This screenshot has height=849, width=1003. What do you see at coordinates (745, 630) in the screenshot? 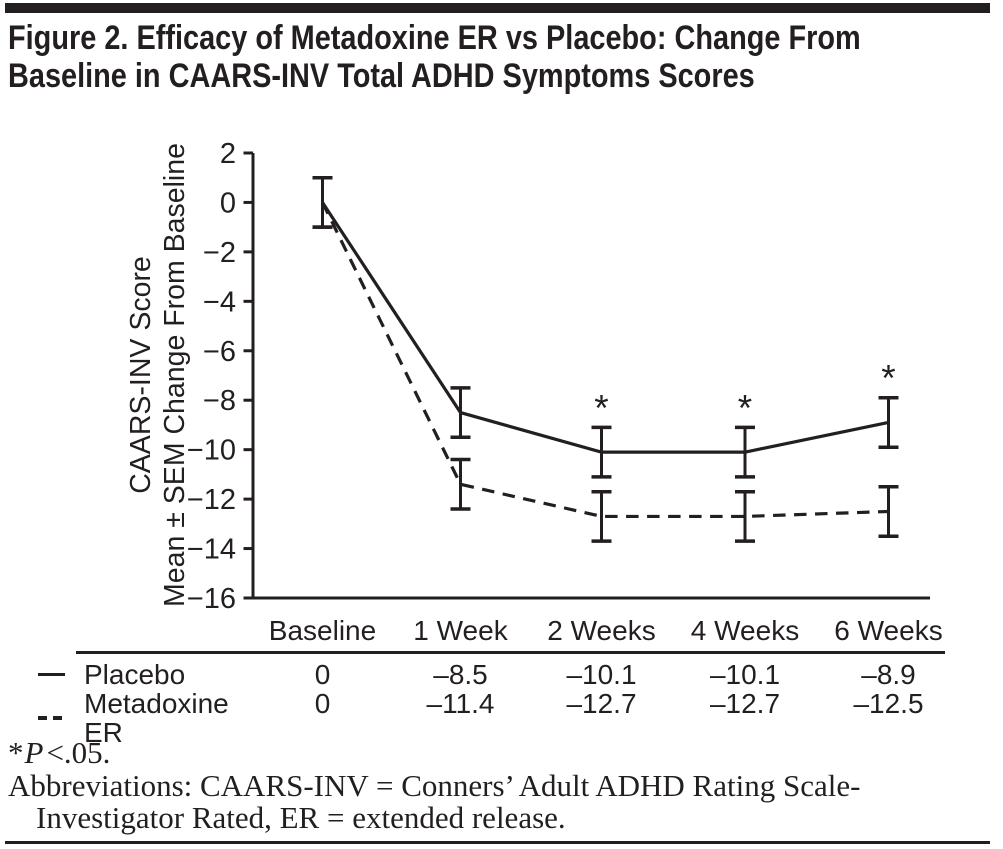
I see `column-header-4-weeks: 4 Weeks` at bounding box center [745, 630].